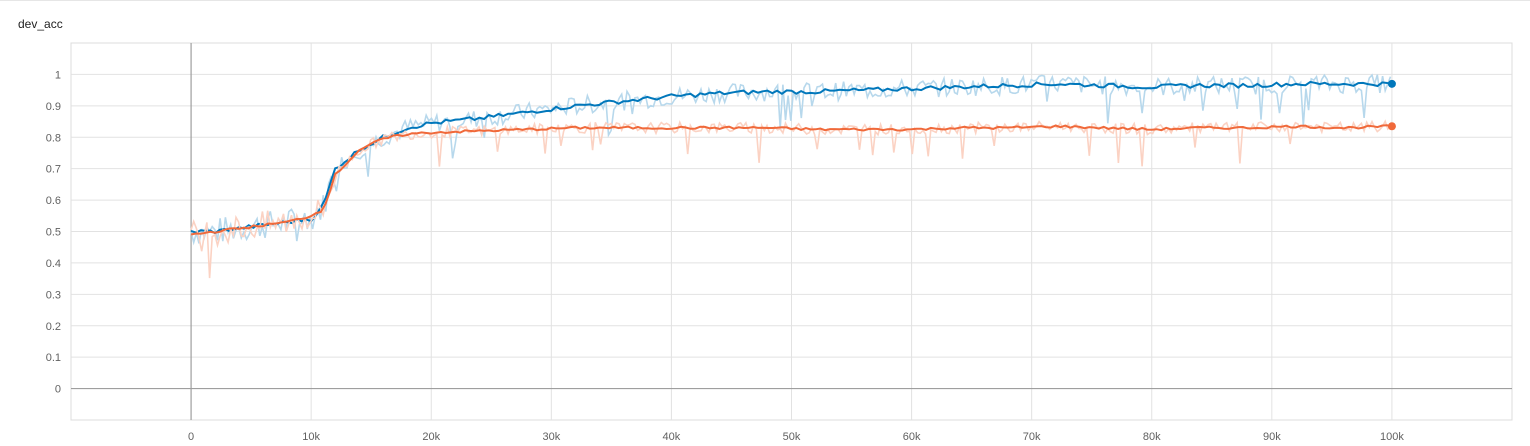 This screenshot has height=446, width=1530. I want to click on top-divider, so click(765, 0).